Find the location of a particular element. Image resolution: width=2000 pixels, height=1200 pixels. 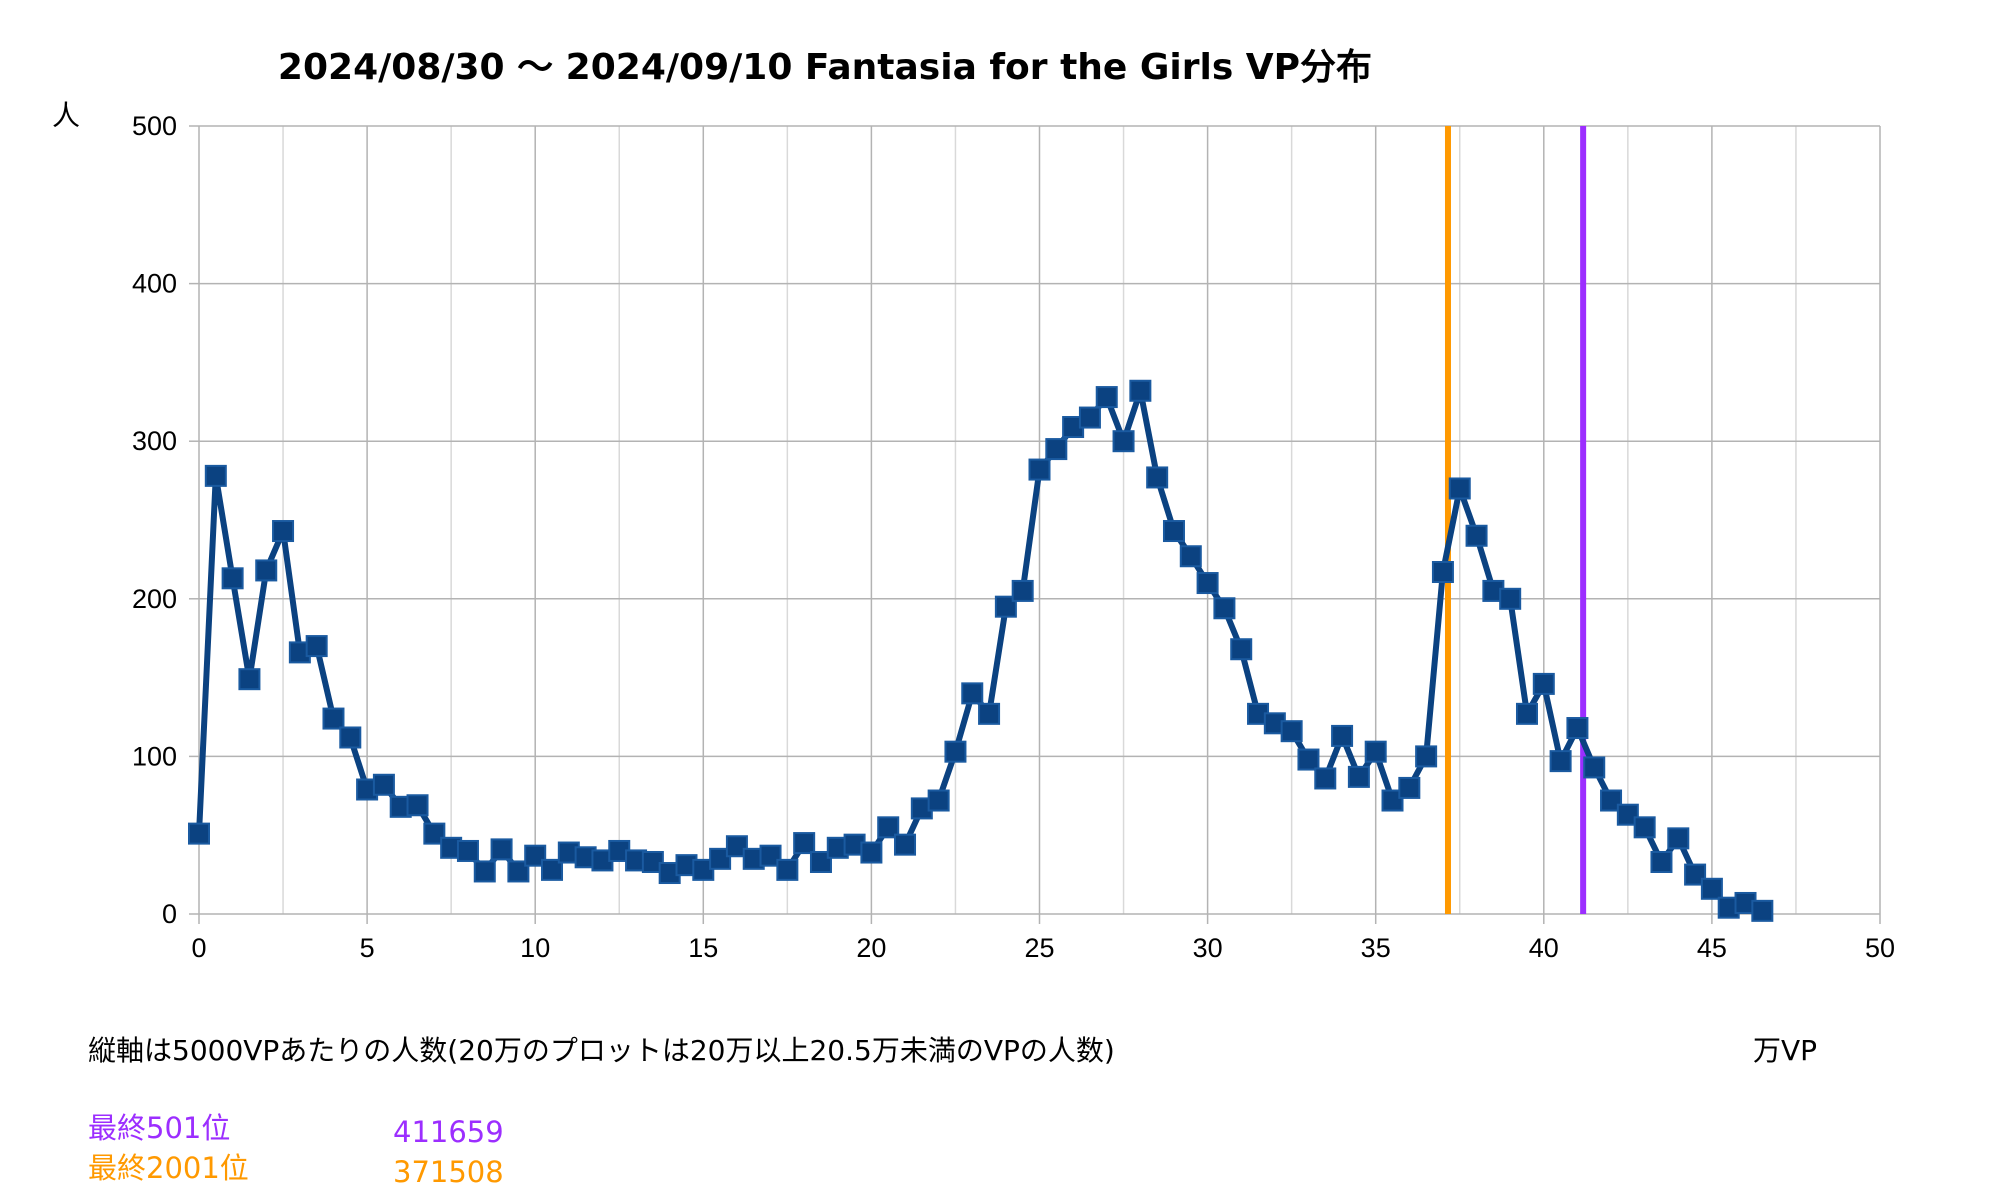

y-tick-label: 0 is located at coordinates (169, 914).